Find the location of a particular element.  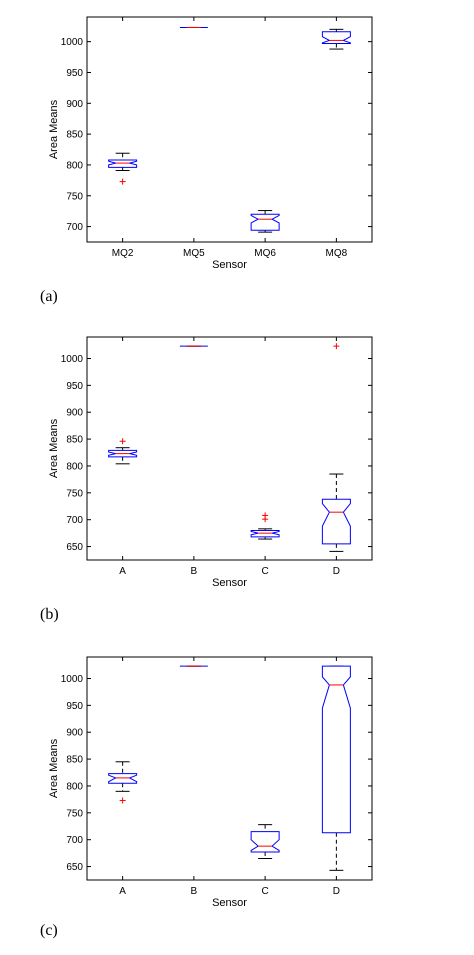

x-tick-label: MQ6 is located at coordinates (265, 253).